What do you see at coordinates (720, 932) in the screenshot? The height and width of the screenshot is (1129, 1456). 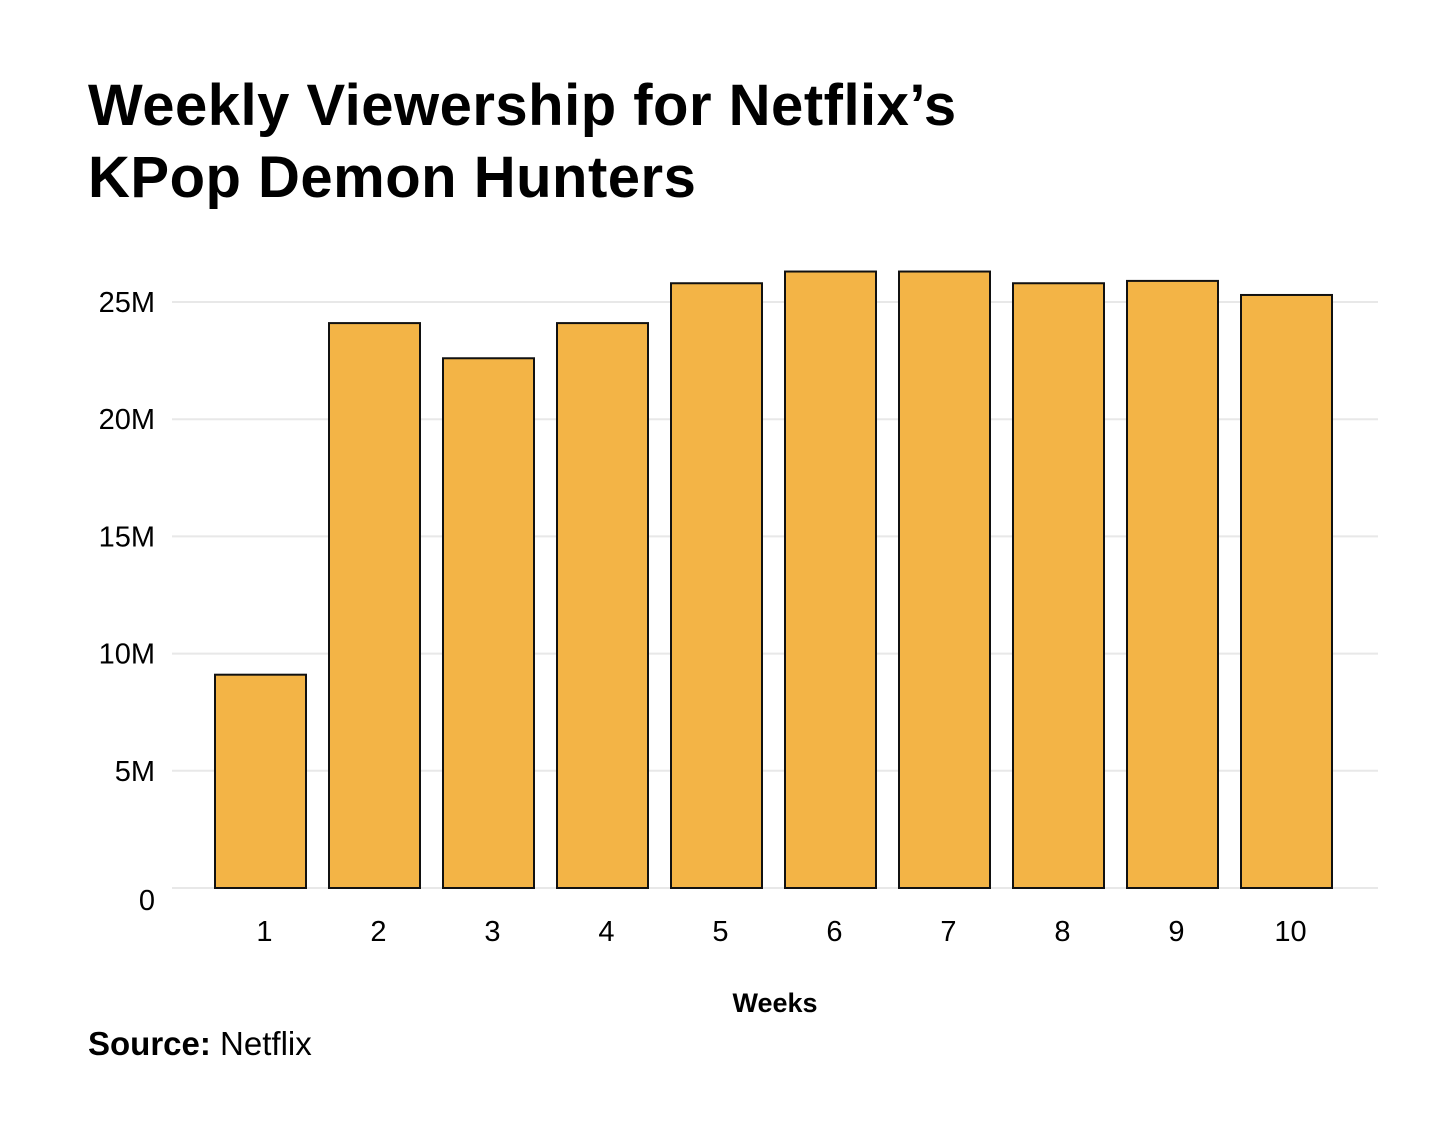 I see `x-tick-label: 5` at bounding box center [720, 932].